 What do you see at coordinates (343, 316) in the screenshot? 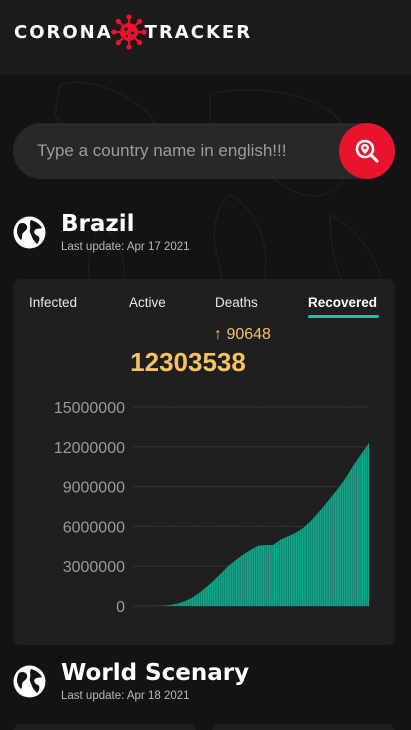
I see `active-tab-indicator` at bounding box center [343, 316].